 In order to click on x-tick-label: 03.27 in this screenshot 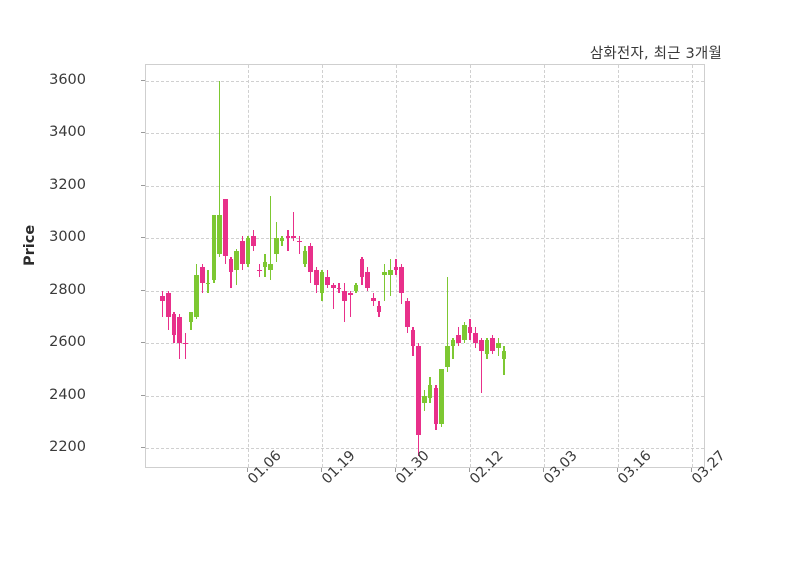, I will do `click(709, 467)`.